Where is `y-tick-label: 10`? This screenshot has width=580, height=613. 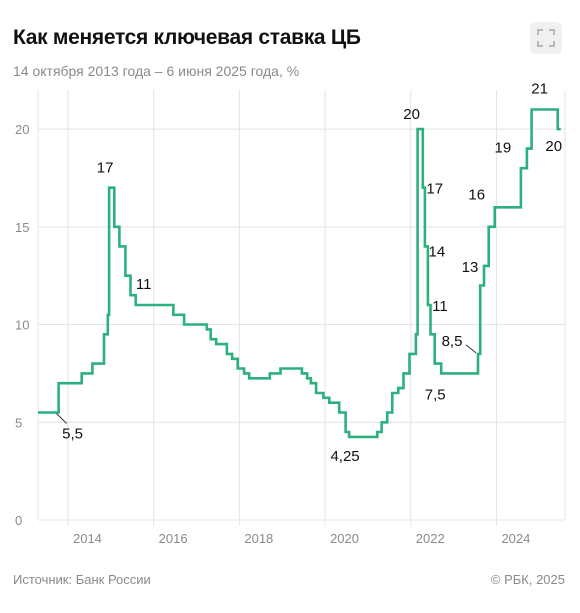
y-tick-label: 10 is located at coordinates (22, 325).